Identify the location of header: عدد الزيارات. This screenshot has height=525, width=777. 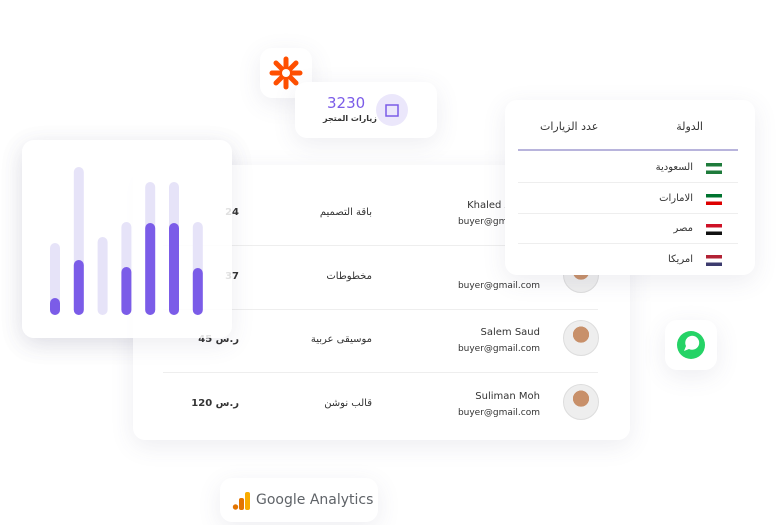
(569, 126).